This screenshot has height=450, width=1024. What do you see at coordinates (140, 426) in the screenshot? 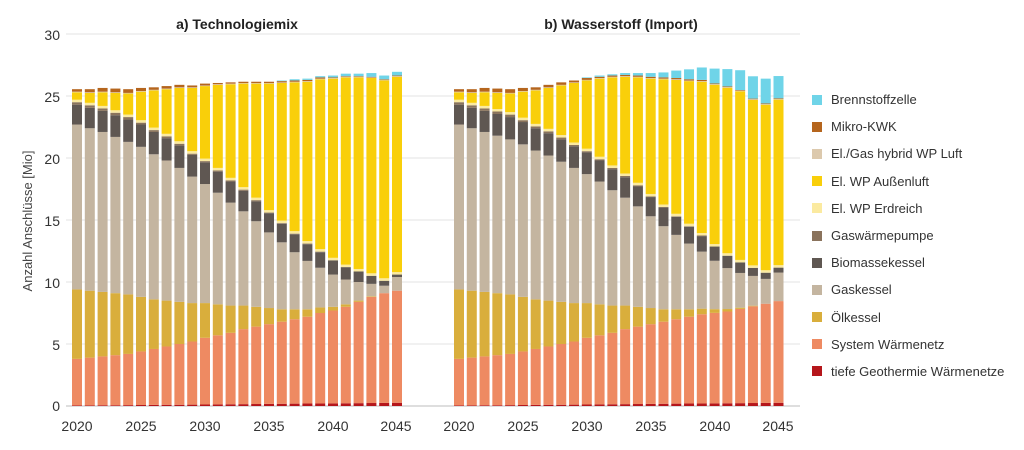
I see `x-tick-label-a: 2025` at bounding box center [140, 426].